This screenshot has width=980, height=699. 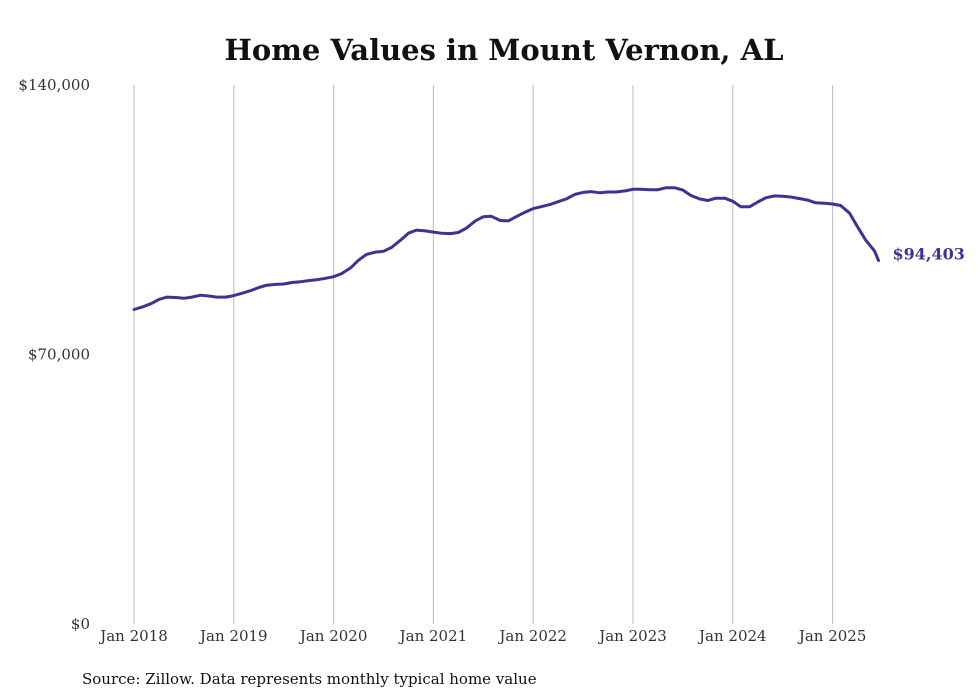 I want to click on y-tick-label: $70,000, so click(x=59, y=355).